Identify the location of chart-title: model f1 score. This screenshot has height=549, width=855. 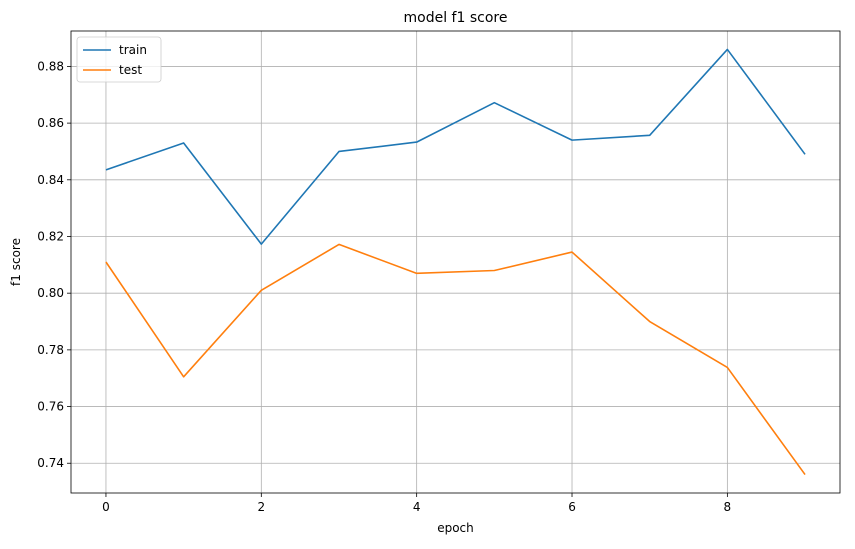
(456, 18).